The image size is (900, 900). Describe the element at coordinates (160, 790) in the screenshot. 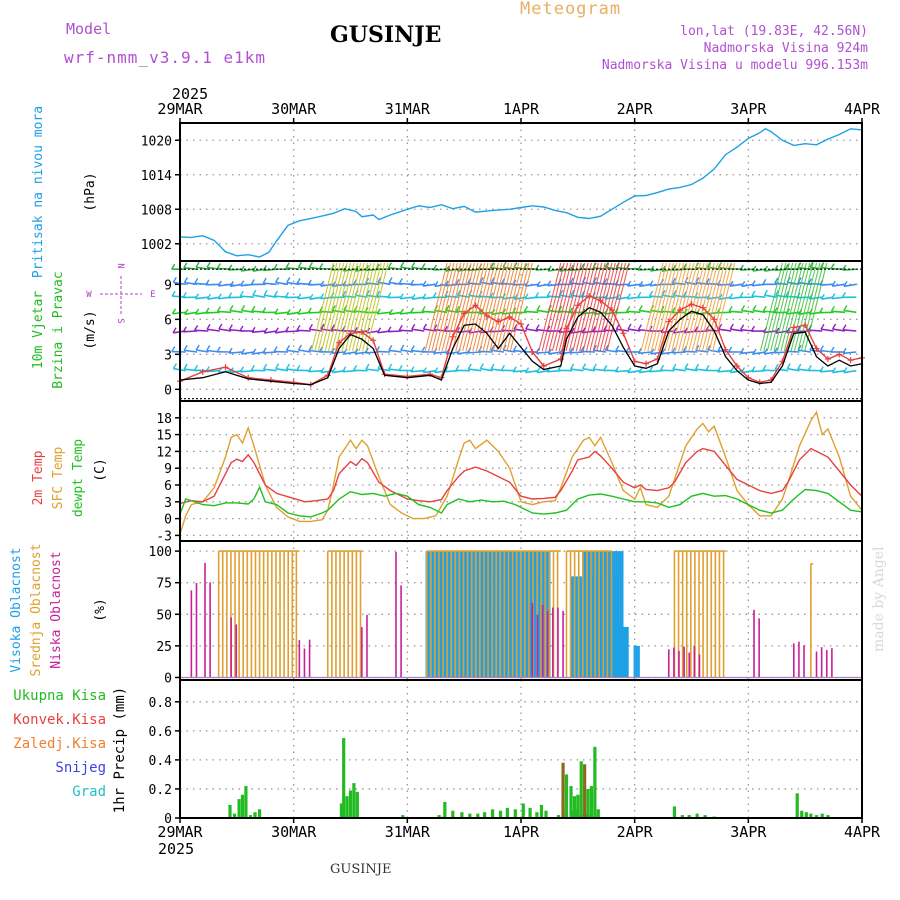

I see `precipitation-ytick-label: 0.2` at that location.